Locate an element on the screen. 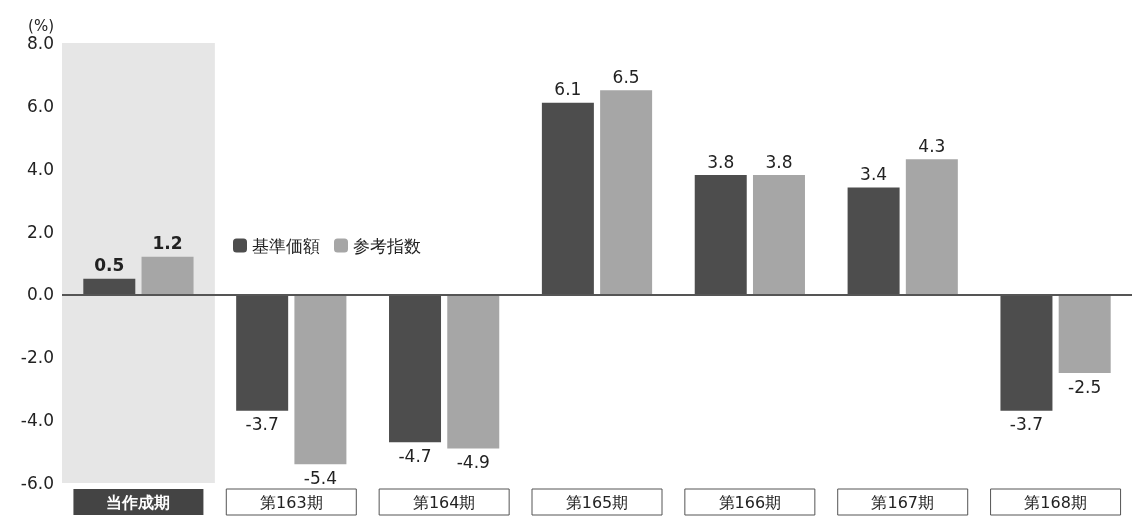 The width and height of the screenshot is (1140, 521). y-tick-label: 0.0 is located at coordinates (40, 294).